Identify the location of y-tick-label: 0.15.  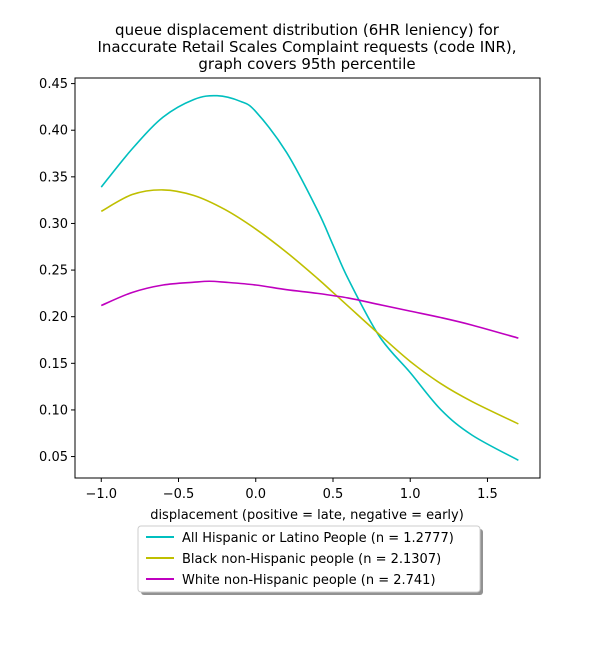
(53, 364).